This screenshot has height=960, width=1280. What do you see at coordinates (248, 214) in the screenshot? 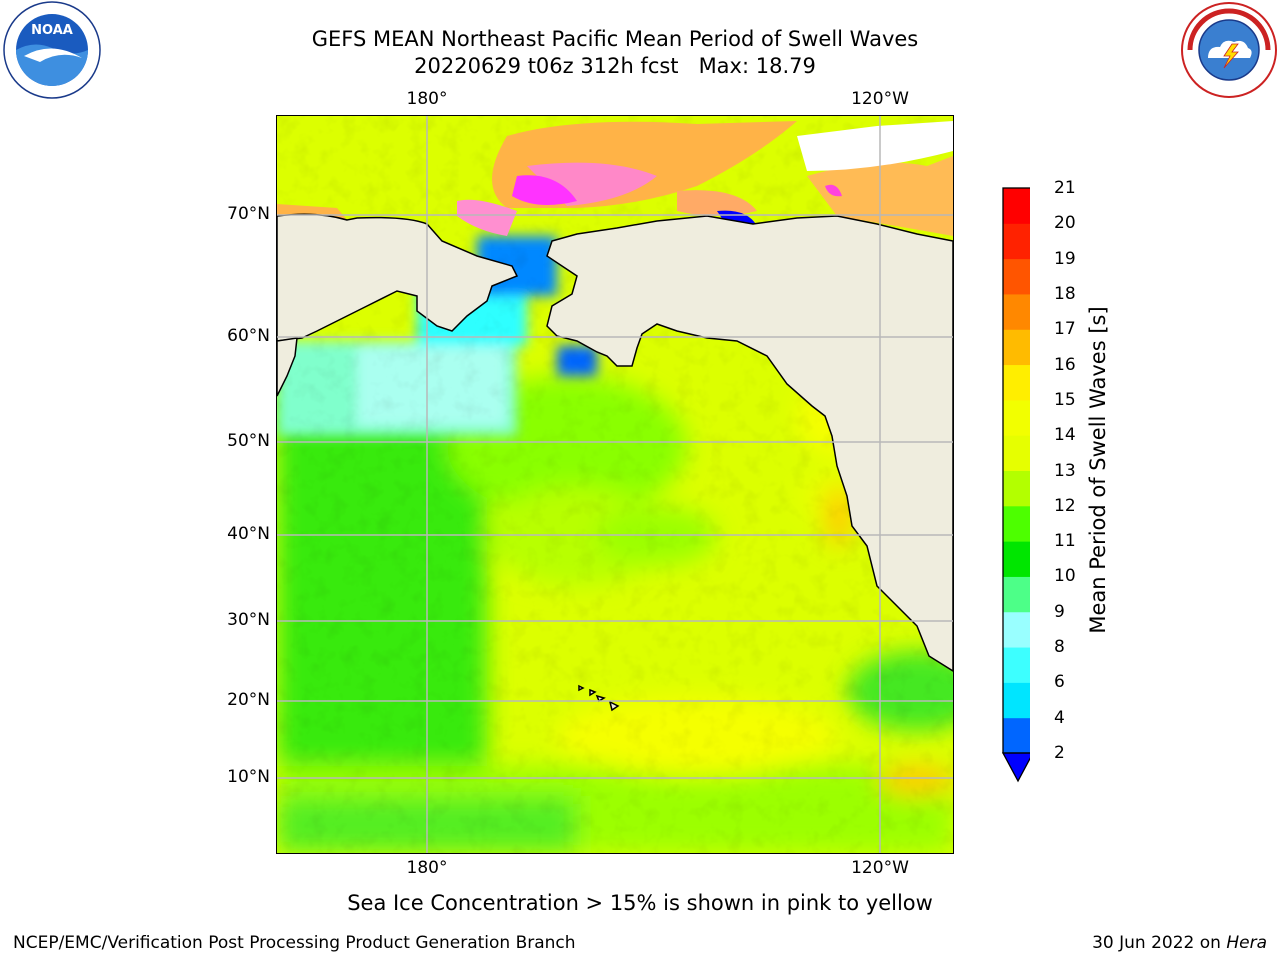
I see `lat-tick-70n: 70°N` at bounding box center [248, 214].